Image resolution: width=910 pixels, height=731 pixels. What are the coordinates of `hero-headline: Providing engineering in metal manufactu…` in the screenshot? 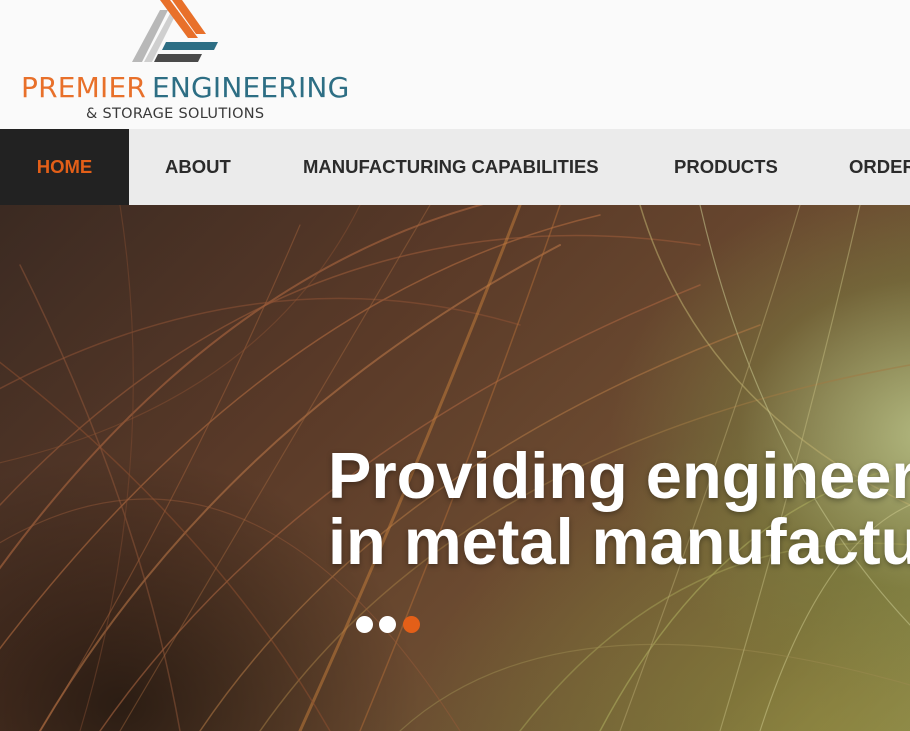 It's located at (619, 509).